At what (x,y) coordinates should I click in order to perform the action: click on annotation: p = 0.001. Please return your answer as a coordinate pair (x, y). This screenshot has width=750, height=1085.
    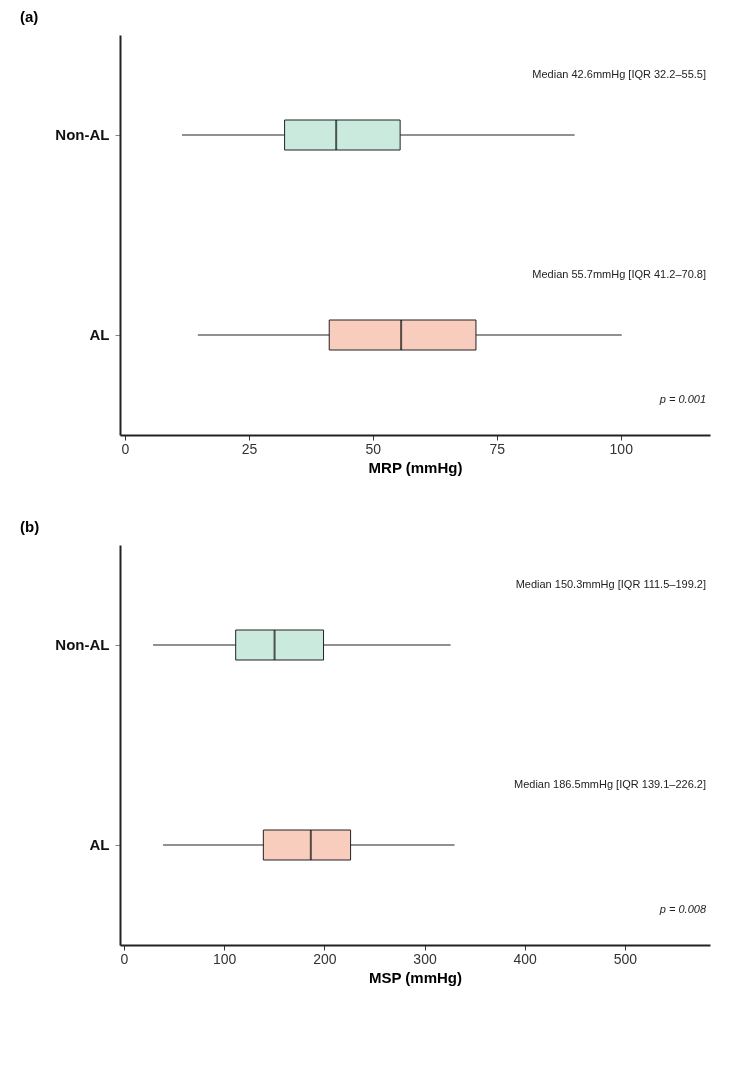
    Looking at the image, I should click on (682, 399).